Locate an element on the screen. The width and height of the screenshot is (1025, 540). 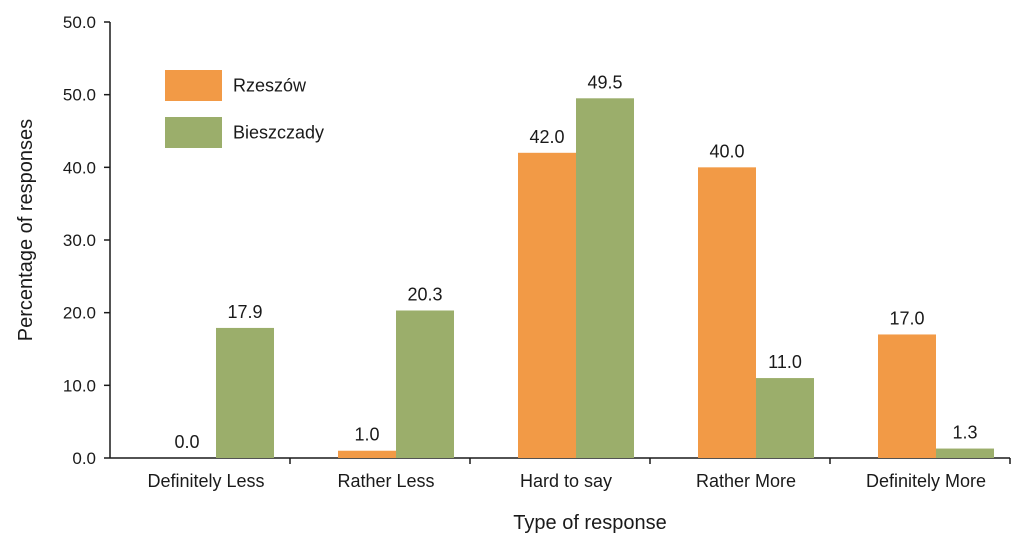
y-tick-label: 10.0 is located at coordinates (79, 385).